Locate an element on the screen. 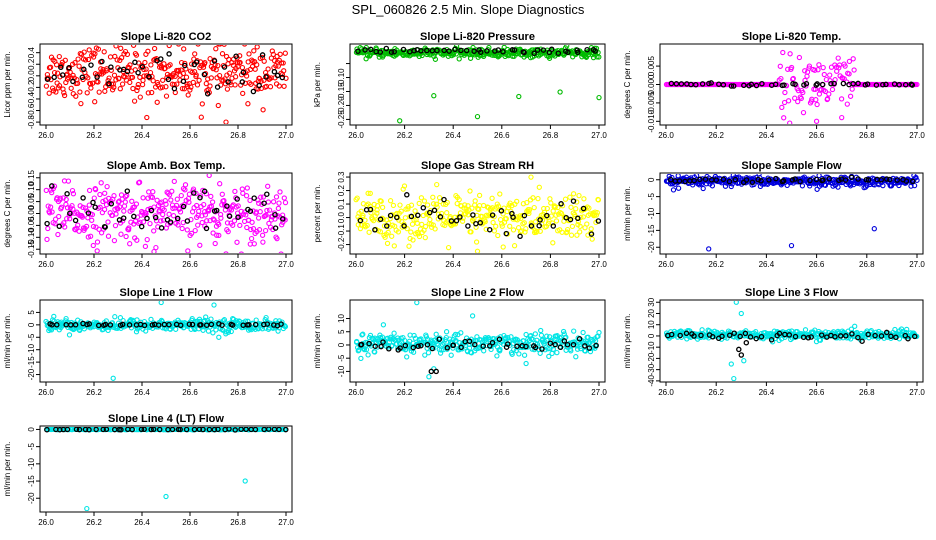 This screenshot has height=540, width=936. y-tick-label: -30 is located at coordinates (651, 369).